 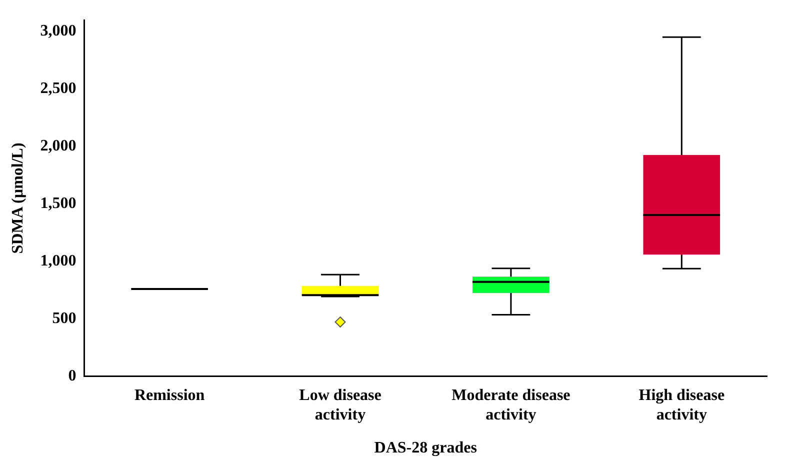 What do you see at coordinates (58, 146) in the screenshot?
I see `y-tick-label: 2,000` at bounding box center [58, 146].